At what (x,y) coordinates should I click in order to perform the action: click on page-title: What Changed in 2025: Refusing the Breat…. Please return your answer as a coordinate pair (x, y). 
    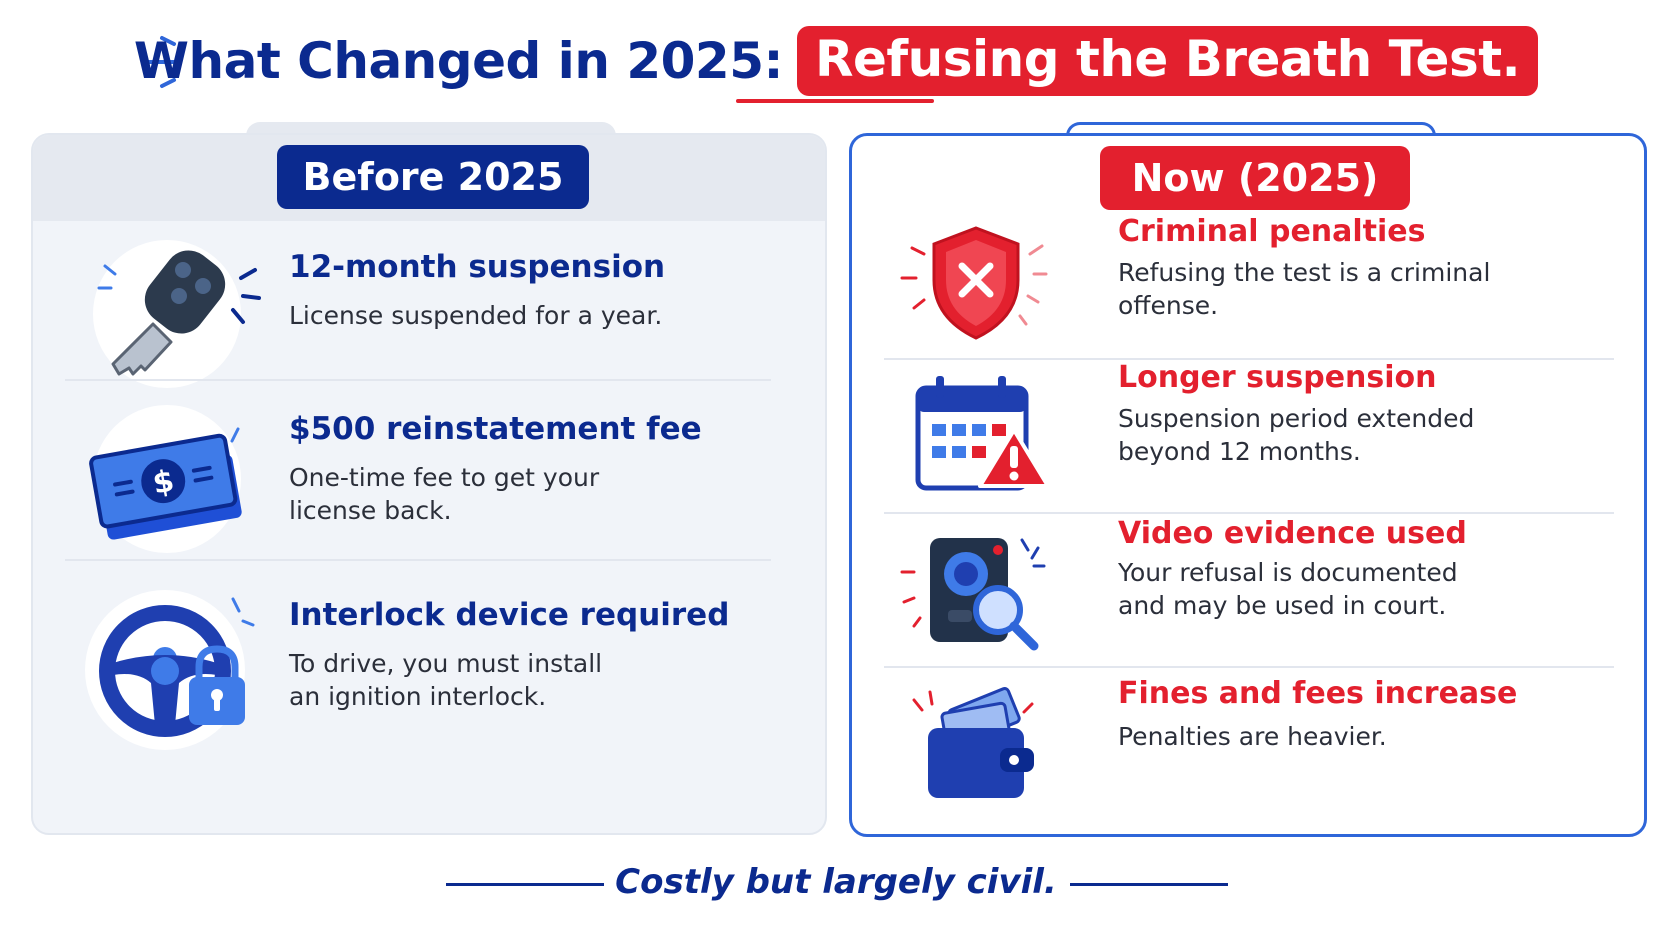
    Looking at the image, I should click on (836, 61).